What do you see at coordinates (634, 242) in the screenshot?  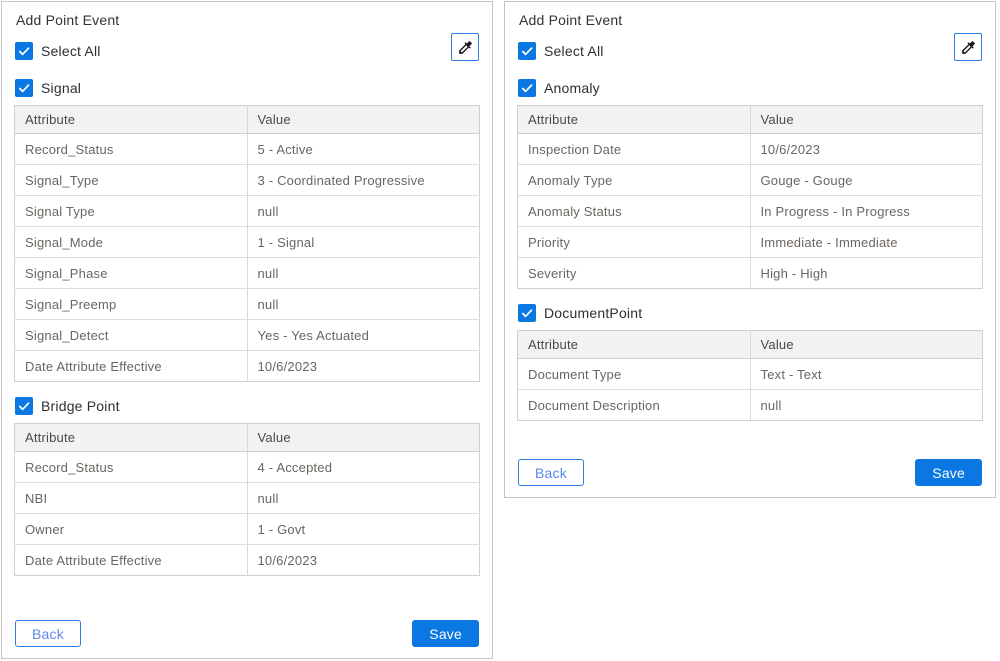 I see `attribute-cell: Priority` at bounding box center [634, 242].